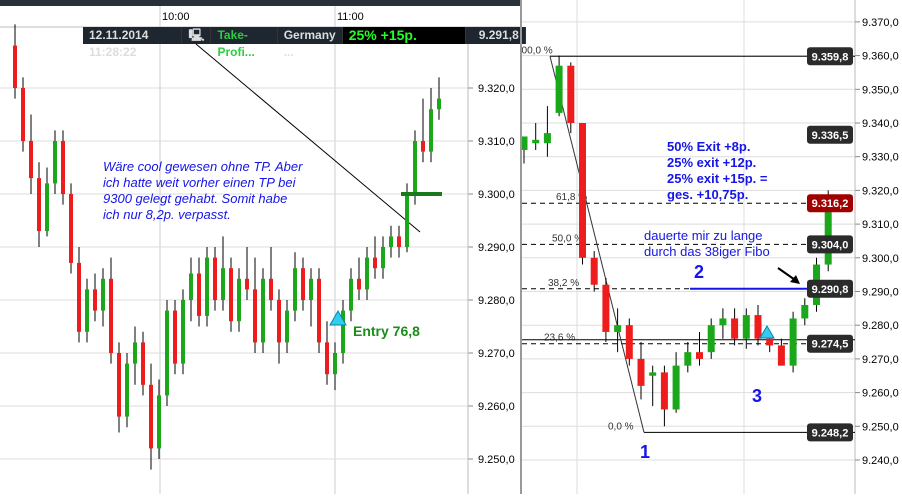 Image resolution: width=902 pixels, height=499 pixels. What do you see at coordinates (537, 50) in the screenshot?
I see `fibo-label: 100,0 %` at bounding box center [537, 50].